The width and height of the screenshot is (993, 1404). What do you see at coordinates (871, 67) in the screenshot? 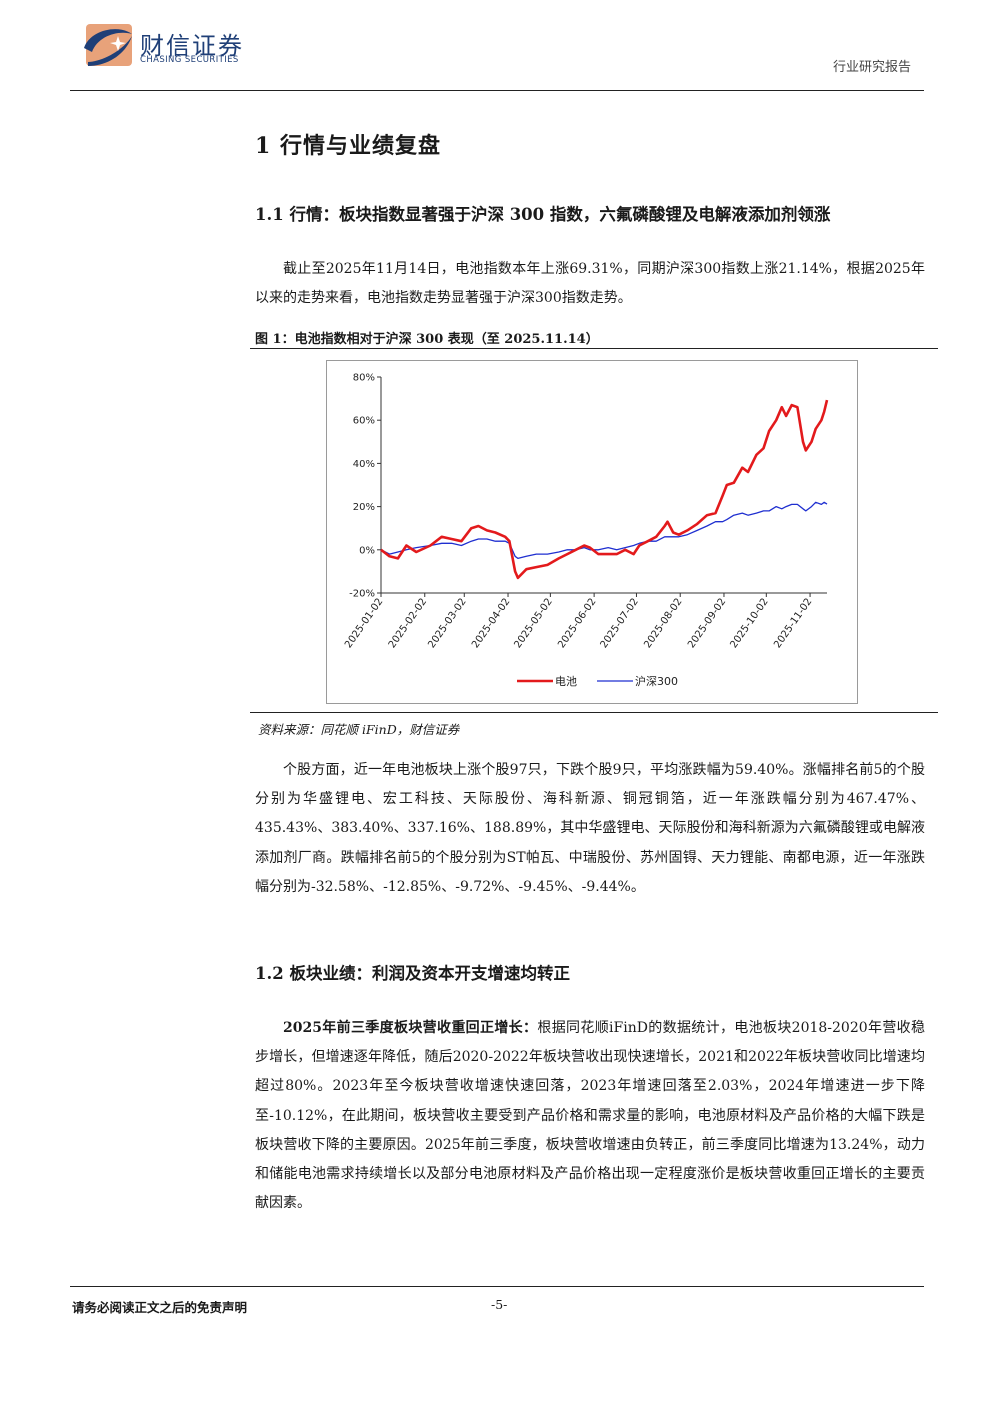
I see `report-type-label: 行业研究报告` at bounding box center [871, 67].